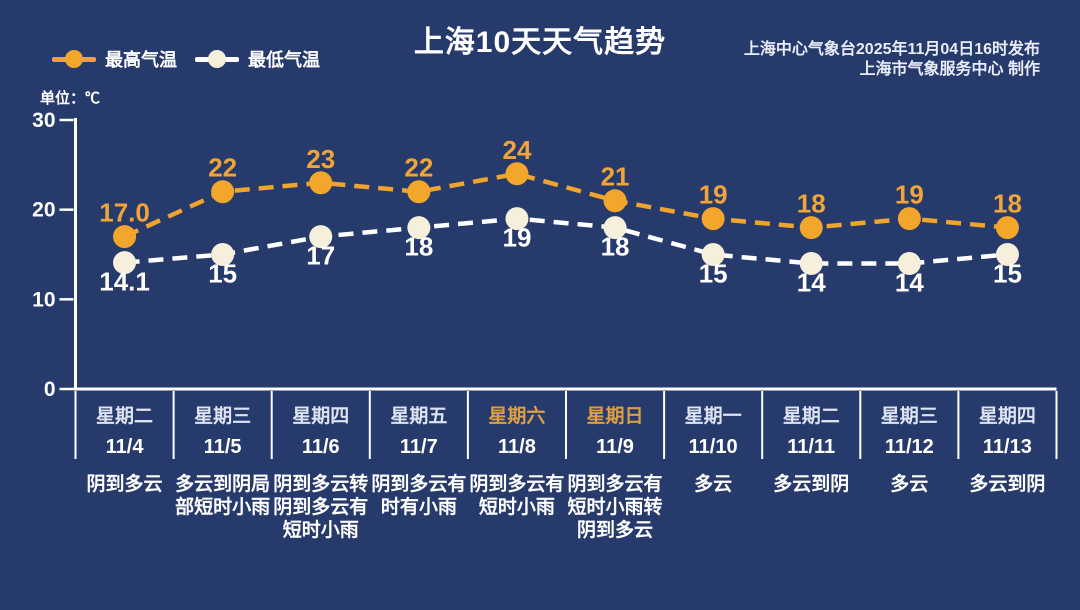 This screenshot has width=1080, height=610. What do you see at coordinates (223, 507) in the screenshot?
I see `forecast-line: 部短时小雨` at bounding box center [223, 507].